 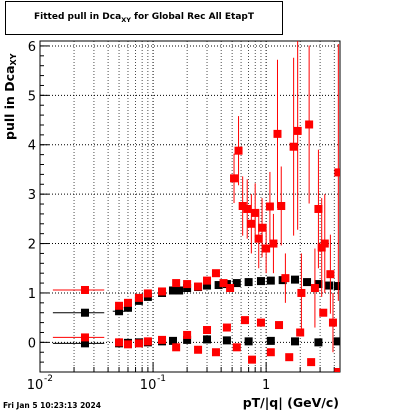 What do you see at coordinates (38, 206) in the screenshot?
I see `y-axis: 0 1 2 3 4 5 6` at bounding box center [38, 206].